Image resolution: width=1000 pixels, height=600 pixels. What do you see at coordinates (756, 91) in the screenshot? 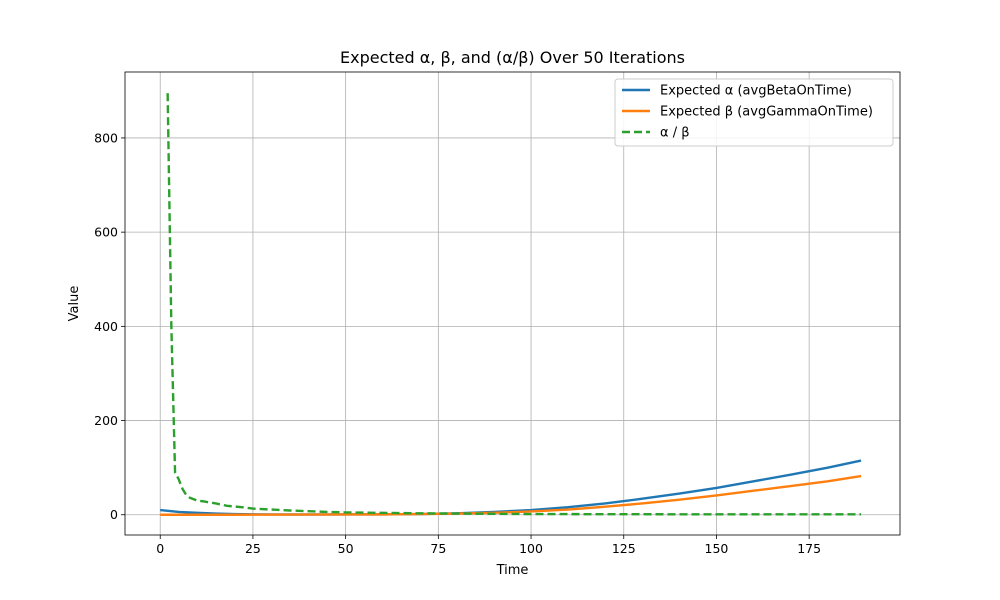
I see `legend-label-1: Expected α (avgBetaOnTime)` at bounding box center [756, 91].